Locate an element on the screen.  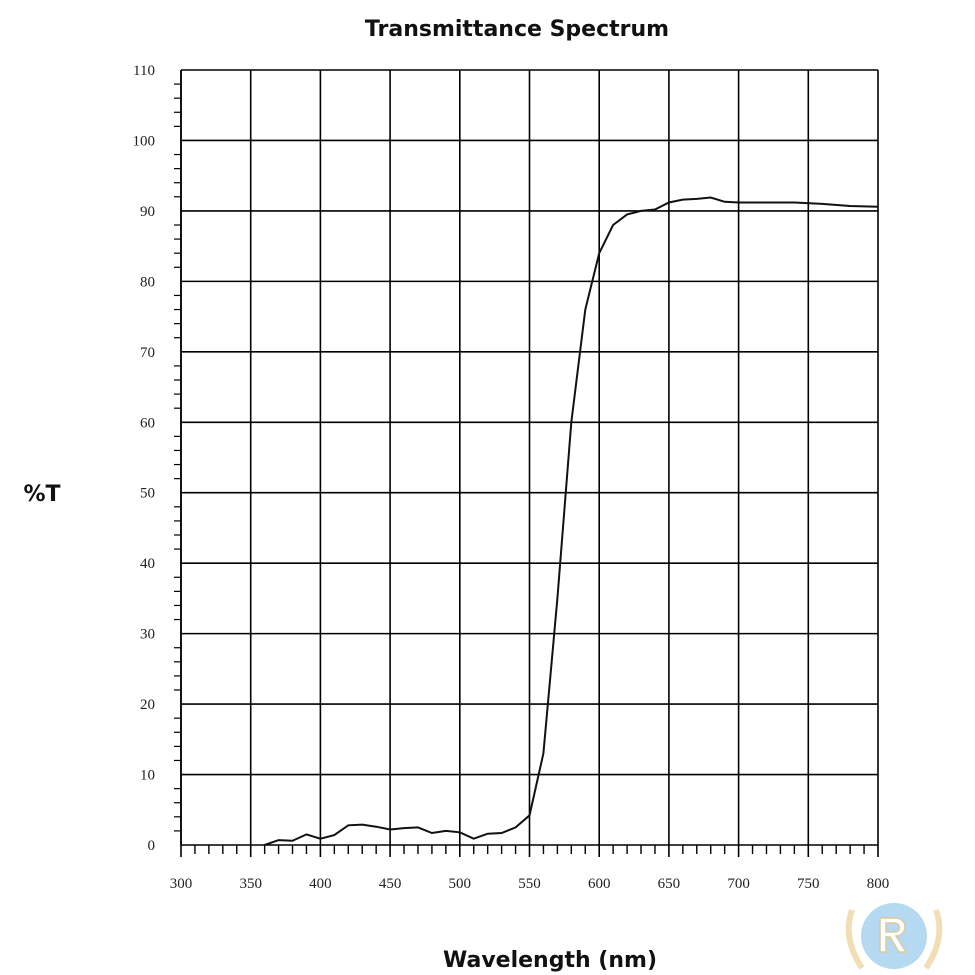
chart-title: Transmittance Spectrum is located at coordinates (517, 29).